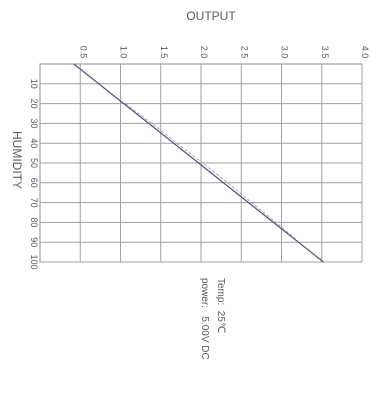 Image resolution: width=372 pixels, height=394 pixels. Describe the element at coordinates (83, 52) in the screenshot. I see `output-tick-label: 0.5` at that location.